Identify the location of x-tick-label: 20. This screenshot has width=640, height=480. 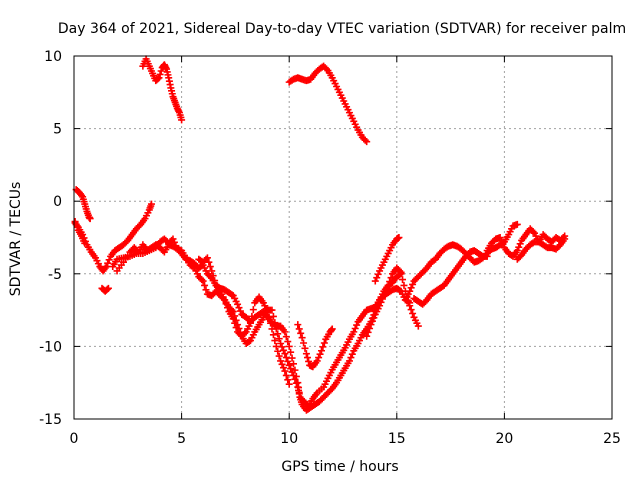
(504, 439).